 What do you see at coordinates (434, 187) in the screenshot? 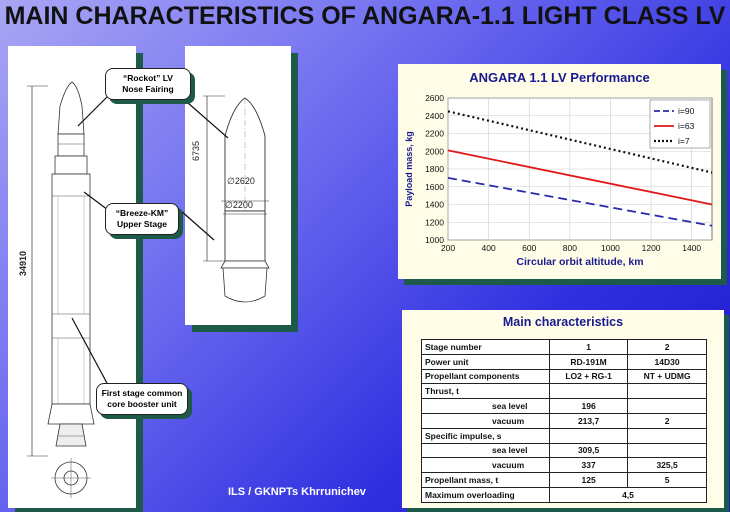
I see `y-tick-label: 1600` at bounding box center [434, 187].